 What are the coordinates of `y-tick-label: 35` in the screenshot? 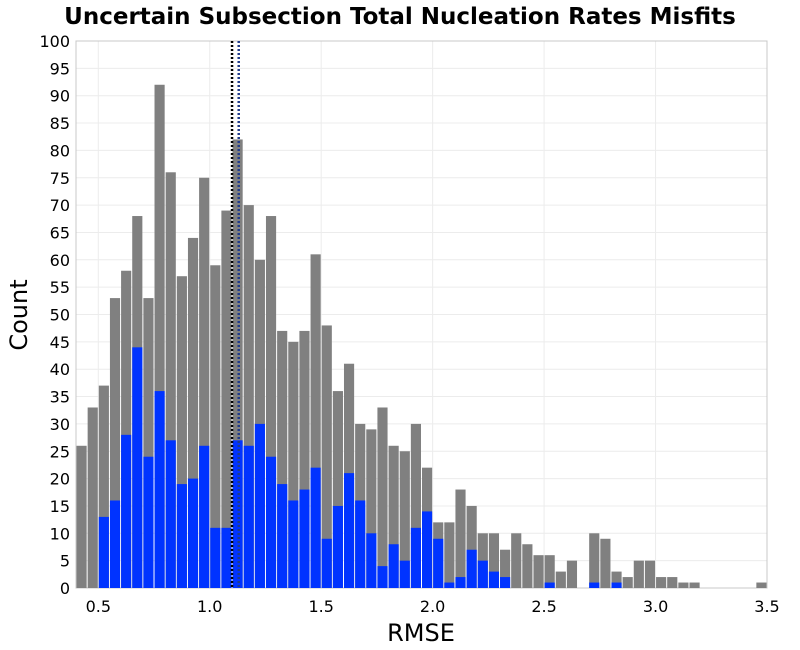 It's located at (60, 397).